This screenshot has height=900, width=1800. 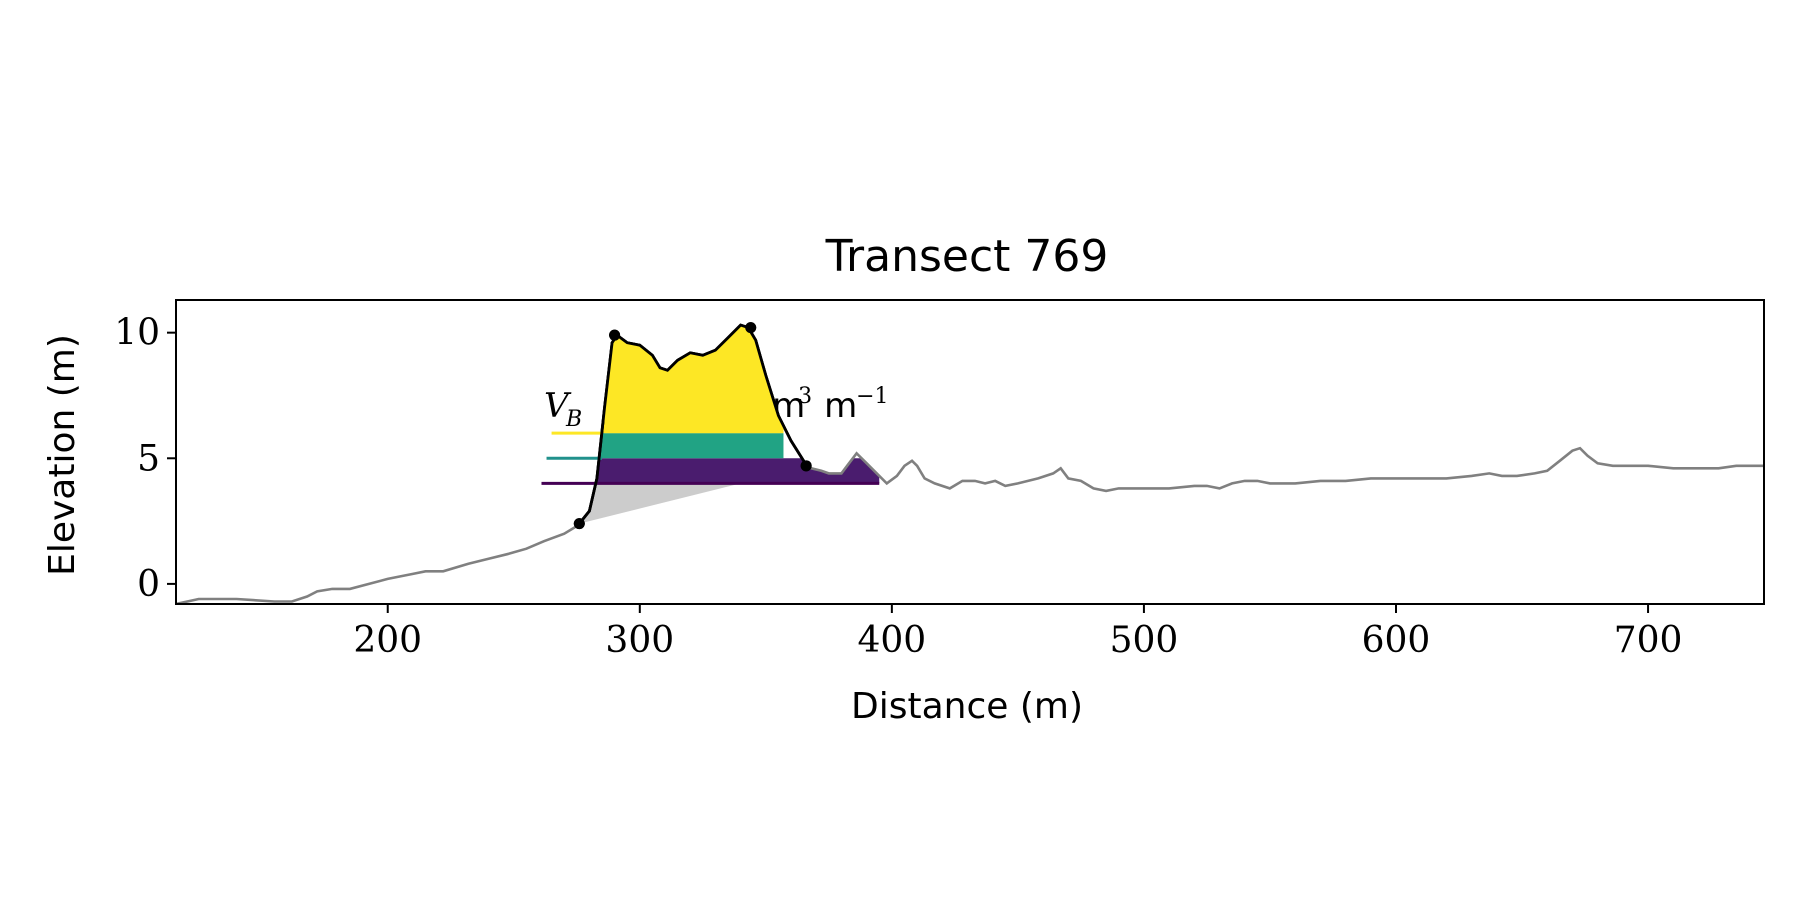 What do you see at coordinates (805, 396) in the screenshot?
I see `volume-label-unit-power: 3` at bounding box center [805, 396].